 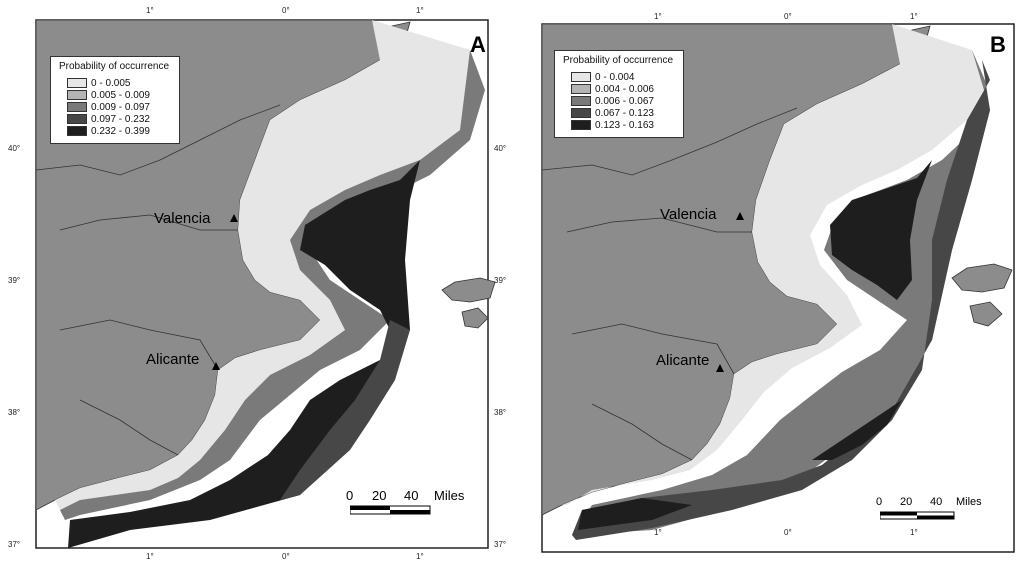 I want to click on legend-range-1: 0 - 0.005, so click(x=111, y=83).